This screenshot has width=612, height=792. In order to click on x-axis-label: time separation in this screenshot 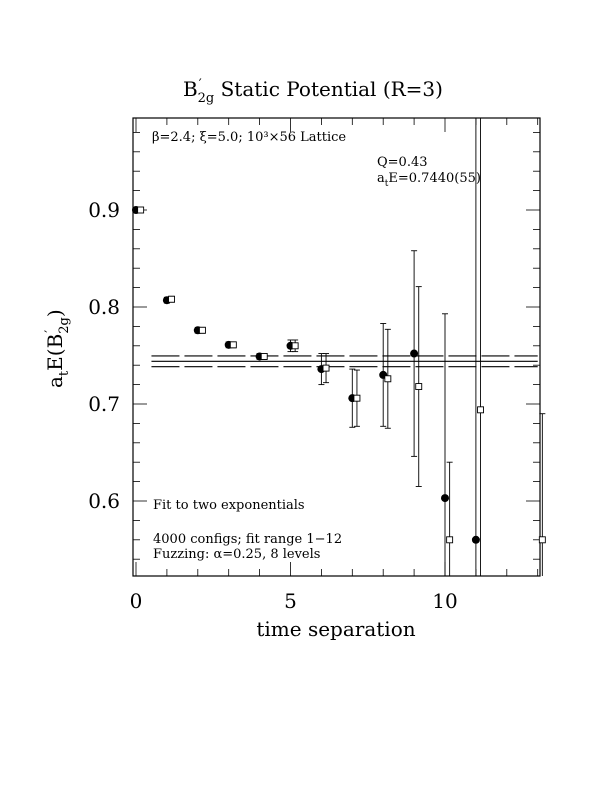, I will do `click(335, 629)`.